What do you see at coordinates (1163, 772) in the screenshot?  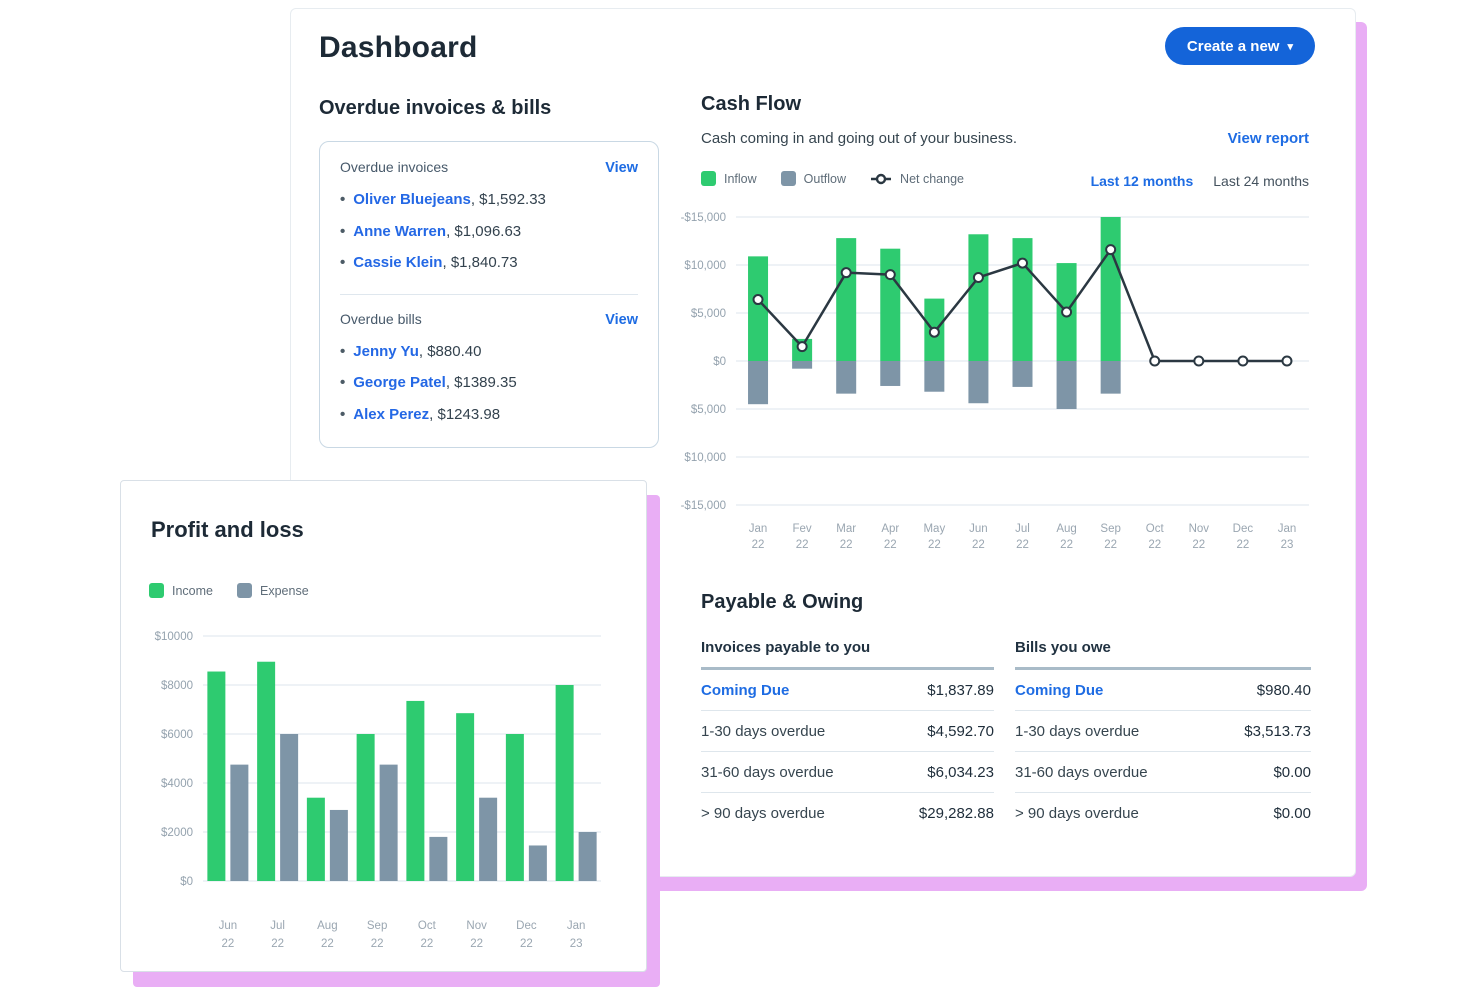 I see `table-row: 31-60 days overdue $0.00` at bounding box center [1163, 772].